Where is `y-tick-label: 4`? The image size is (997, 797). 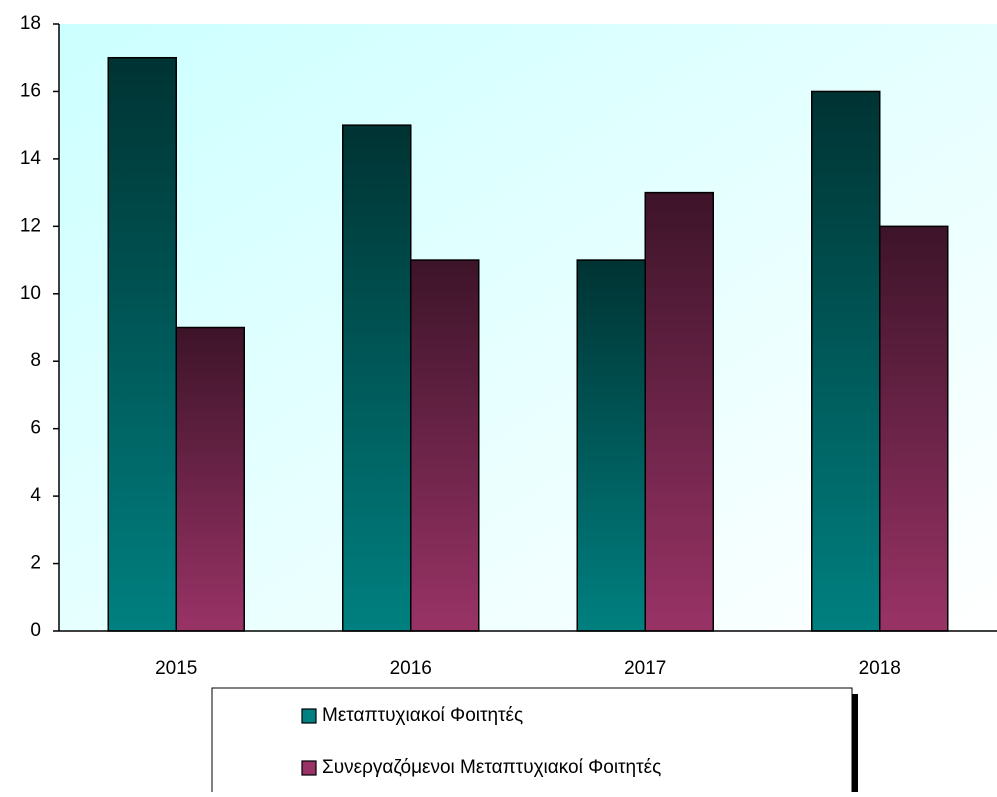
y-tick-label: 4 is located at coordinates (35, 495).